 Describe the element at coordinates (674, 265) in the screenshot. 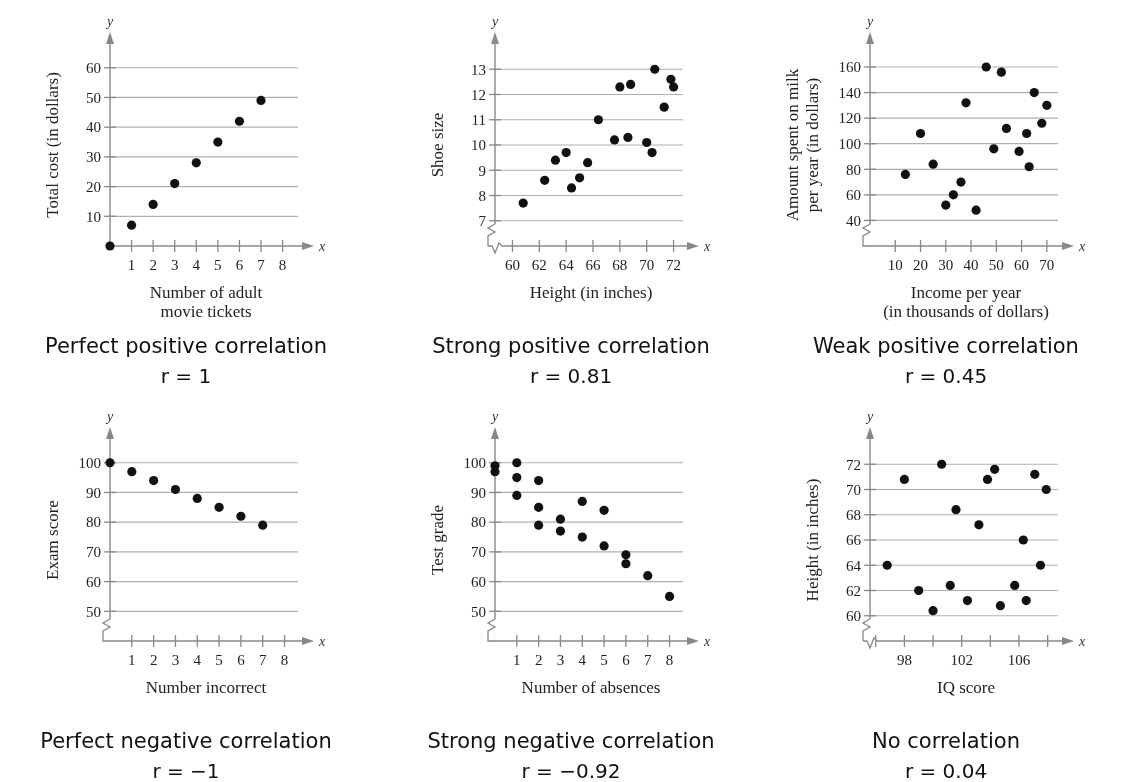

I see `x-tick-label: 72` at that location.